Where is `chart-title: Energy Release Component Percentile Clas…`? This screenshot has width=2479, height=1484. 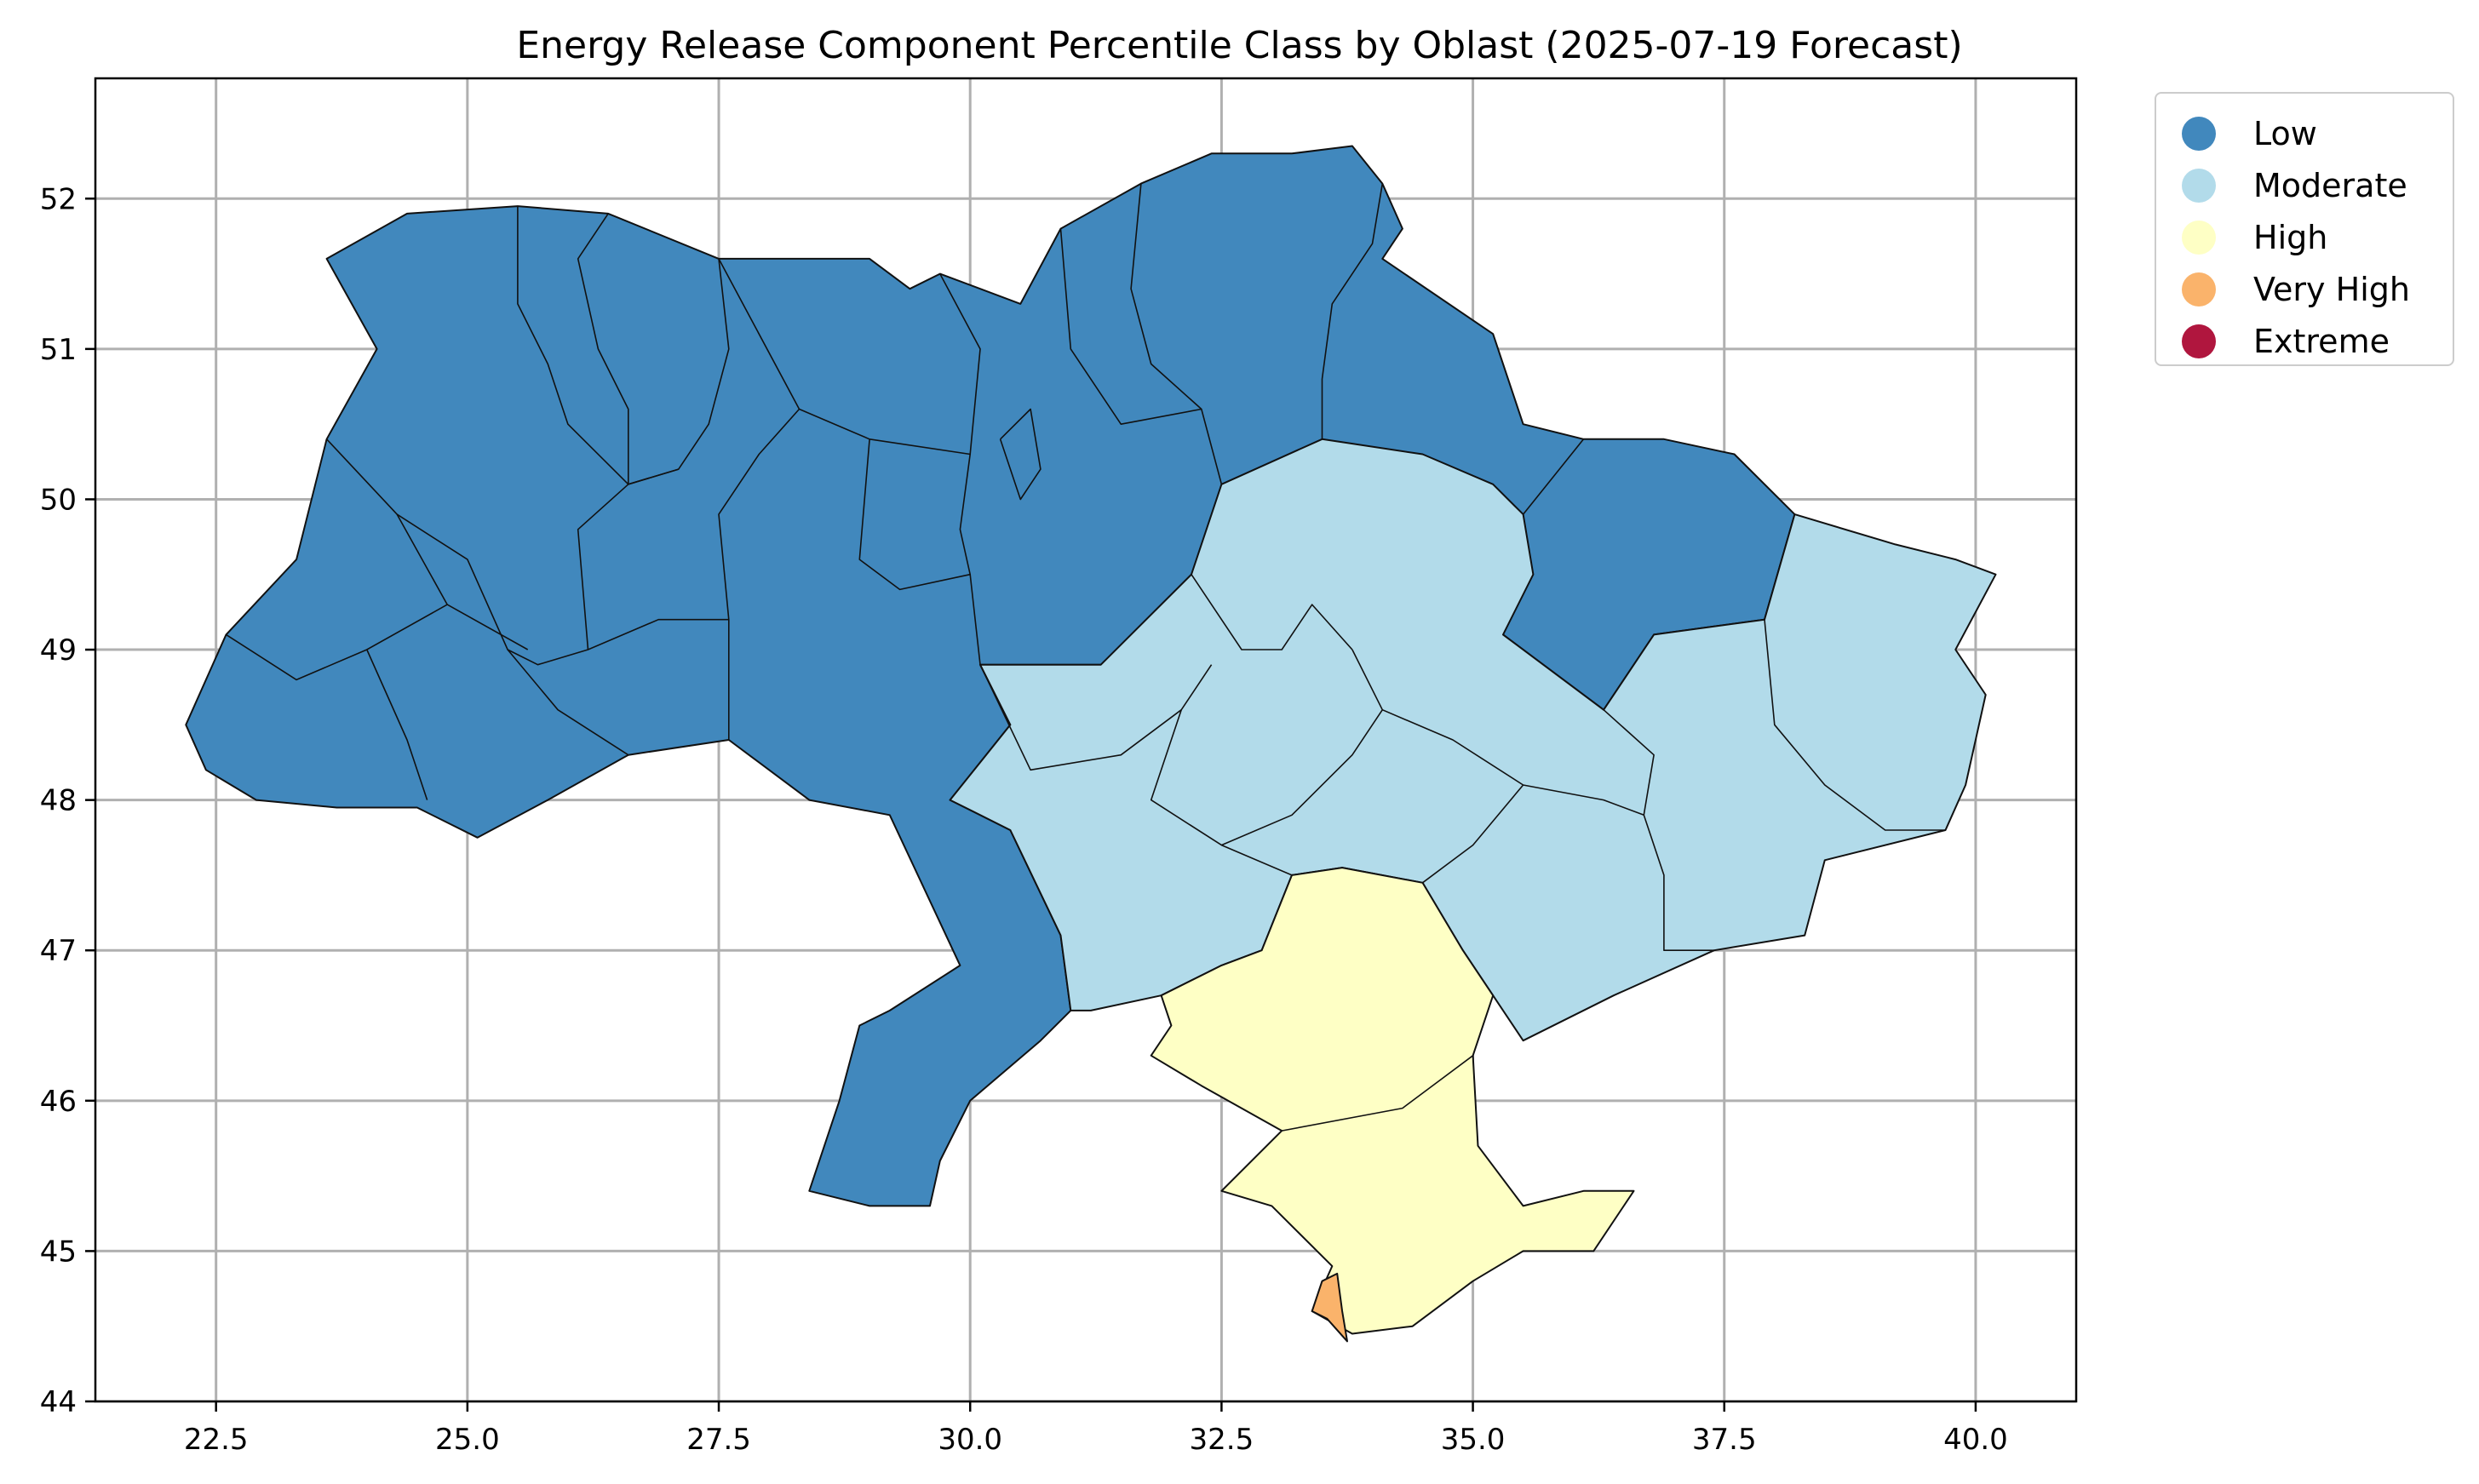 chart-title: Energy Release Component Percentile Clas… is located at coordinates (1239, 45).